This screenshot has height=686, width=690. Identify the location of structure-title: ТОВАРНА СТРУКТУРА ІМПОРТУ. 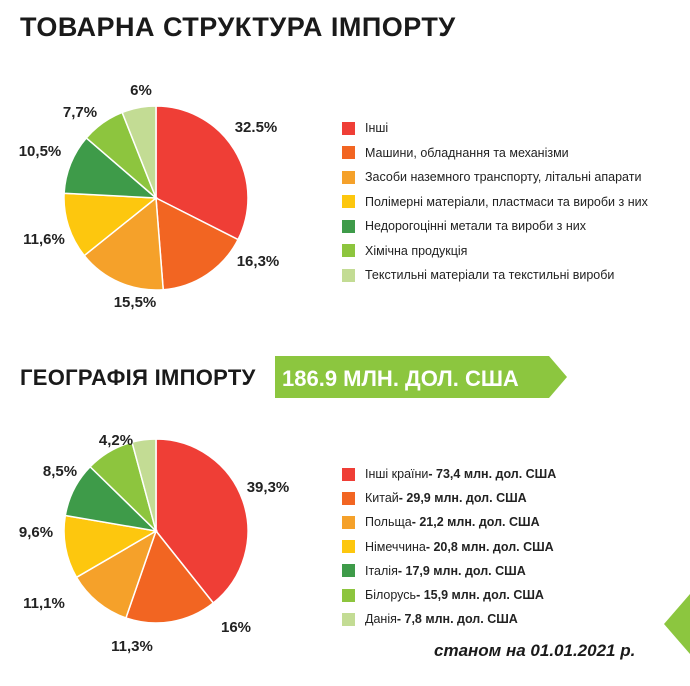
(238, 27).